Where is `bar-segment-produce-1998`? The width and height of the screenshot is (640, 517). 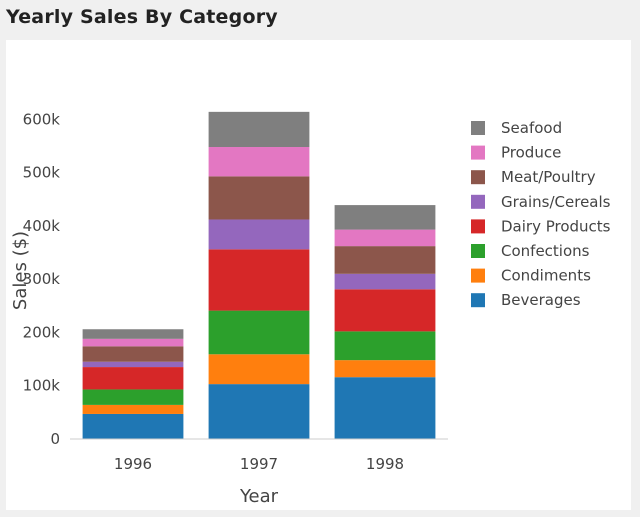
bar-segment-produce-1998 is located at coordinates (385, 238).